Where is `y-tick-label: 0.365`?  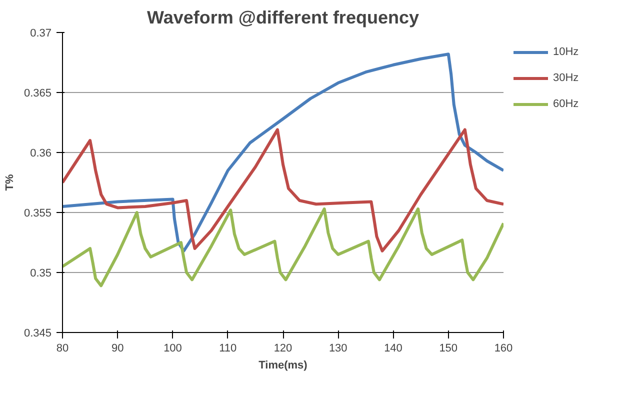
y-tick-label: 0.365 is located at coordinates (38, 94).